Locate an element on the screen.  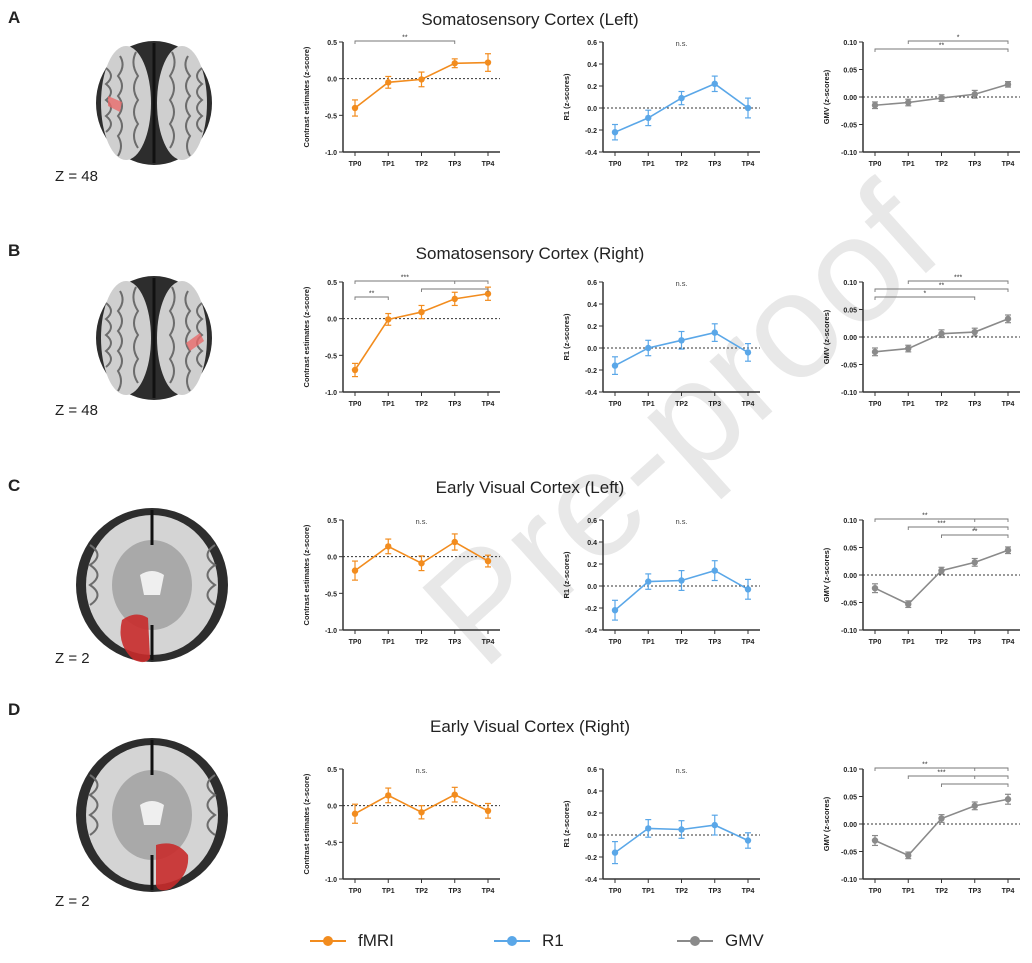
y-tick-label: -0.5 is located at coordinates (331, 356).